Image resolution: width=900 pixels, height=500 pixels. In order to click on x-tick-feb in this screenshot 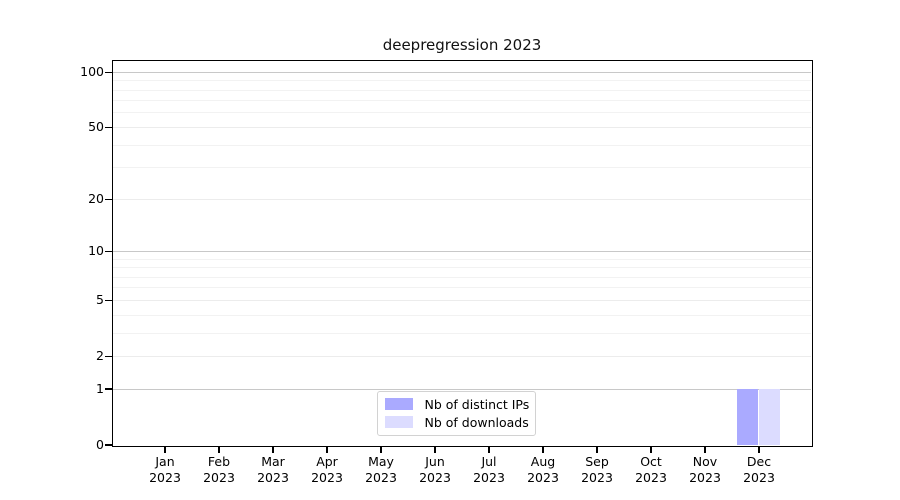, I will do `click(219, 449)`.